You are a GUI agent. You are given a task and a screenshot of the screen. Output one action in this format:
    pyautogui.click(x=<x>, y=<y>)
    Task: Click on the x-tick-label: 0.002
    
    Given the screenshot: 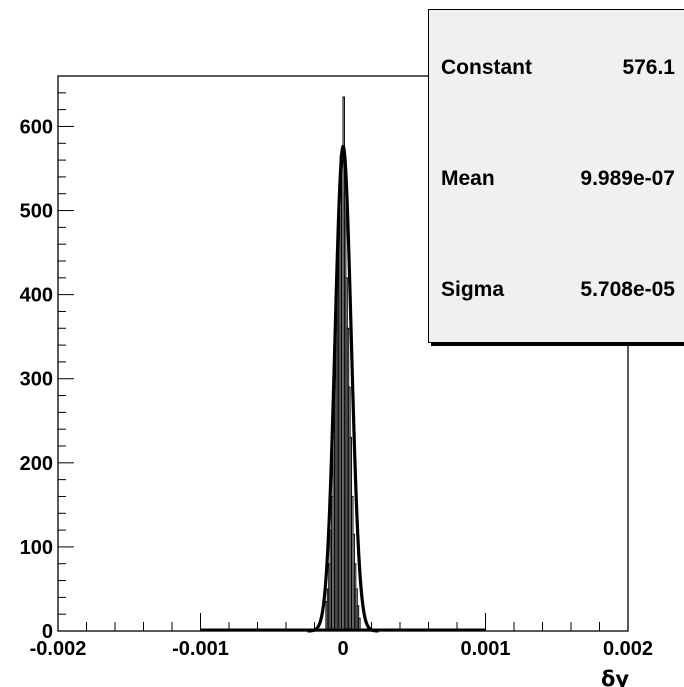 What is the action you would take?
    pyautogui.click(x=628, y=649)
    